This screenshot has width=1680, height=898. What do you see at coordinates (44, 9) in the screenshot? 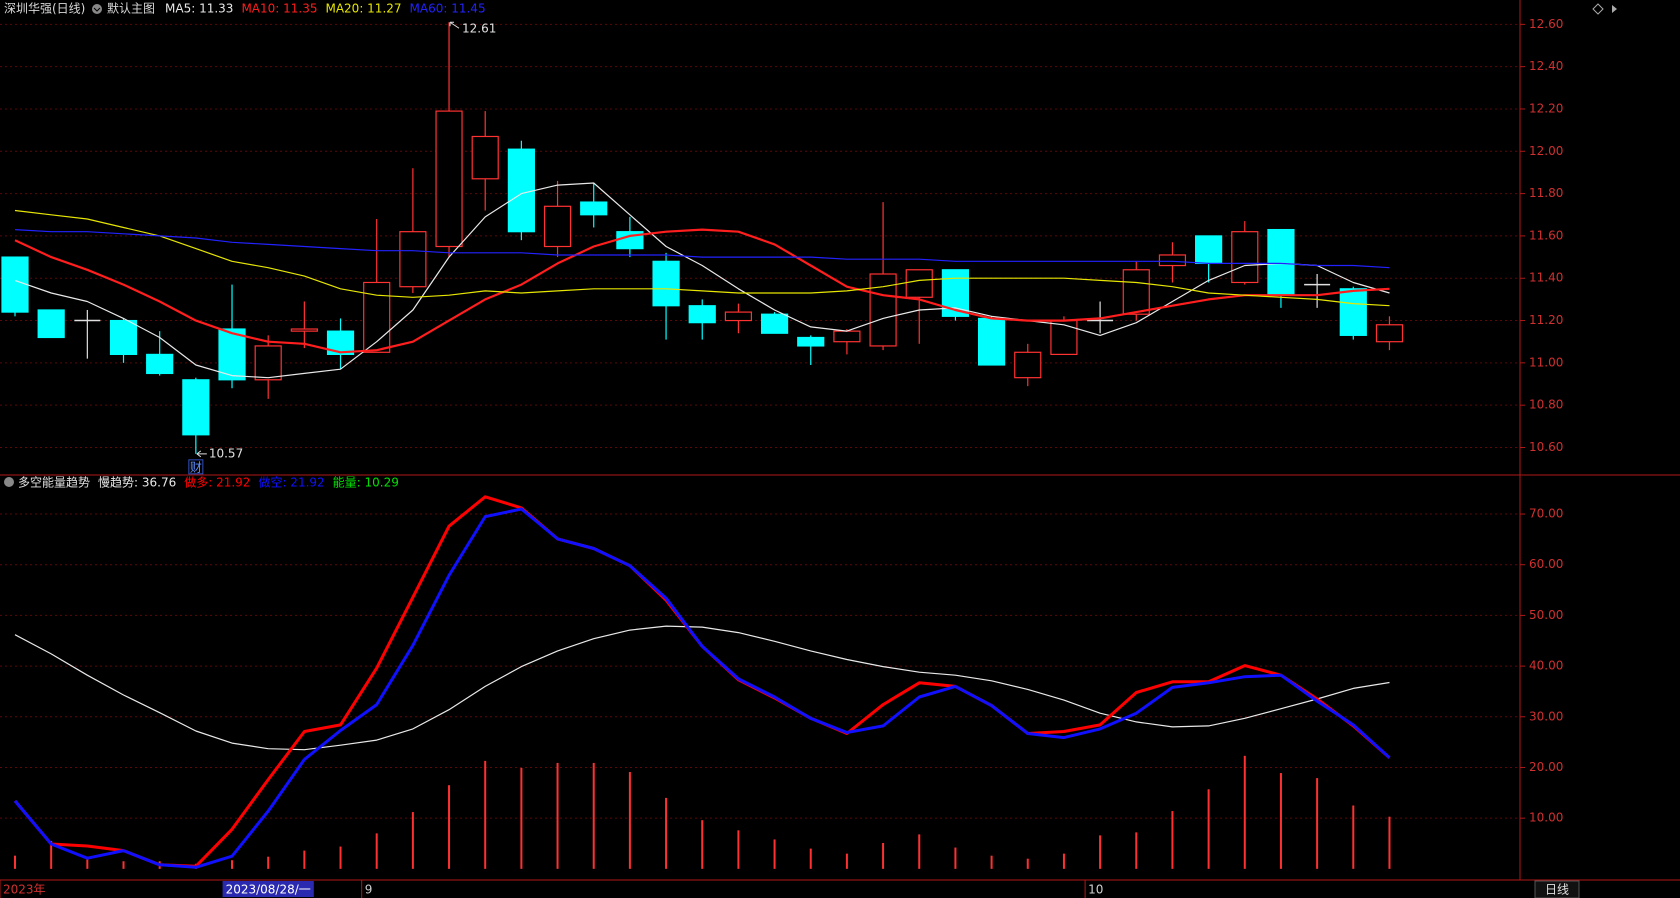
I see `chart-title: 深圳华强(日线)` at bounding box center [44, 9].